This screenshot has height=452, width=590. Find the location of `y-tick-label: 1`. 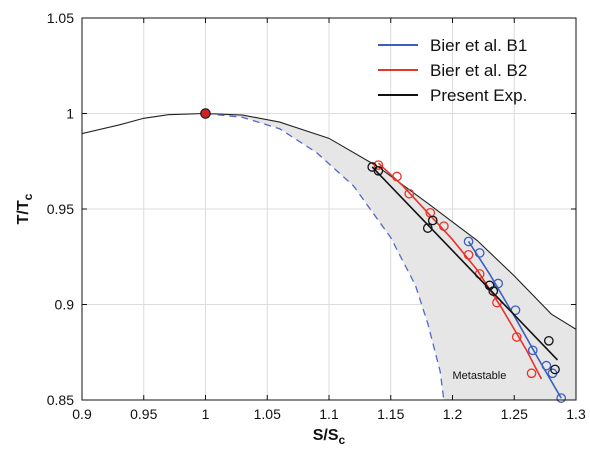

y-tick-label: 1 is located at coordinates (70, 114).